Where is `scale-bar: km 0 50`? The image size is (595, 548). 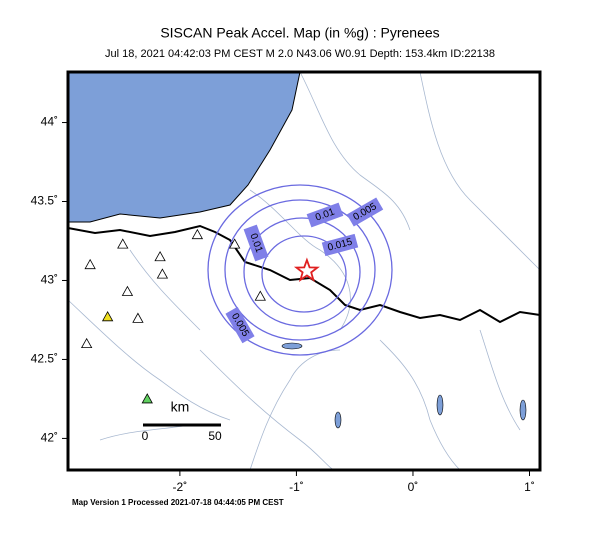
scale-bar: km 0 50 is located at coordinates (182, 421).